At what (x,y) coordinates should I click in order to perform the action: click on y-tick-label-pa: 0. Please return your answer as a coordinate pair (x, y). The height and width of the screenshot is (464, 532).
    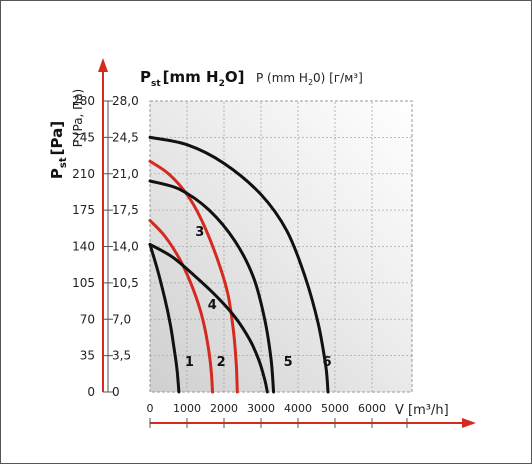
    Looking at the image, I should click on (91, 392).